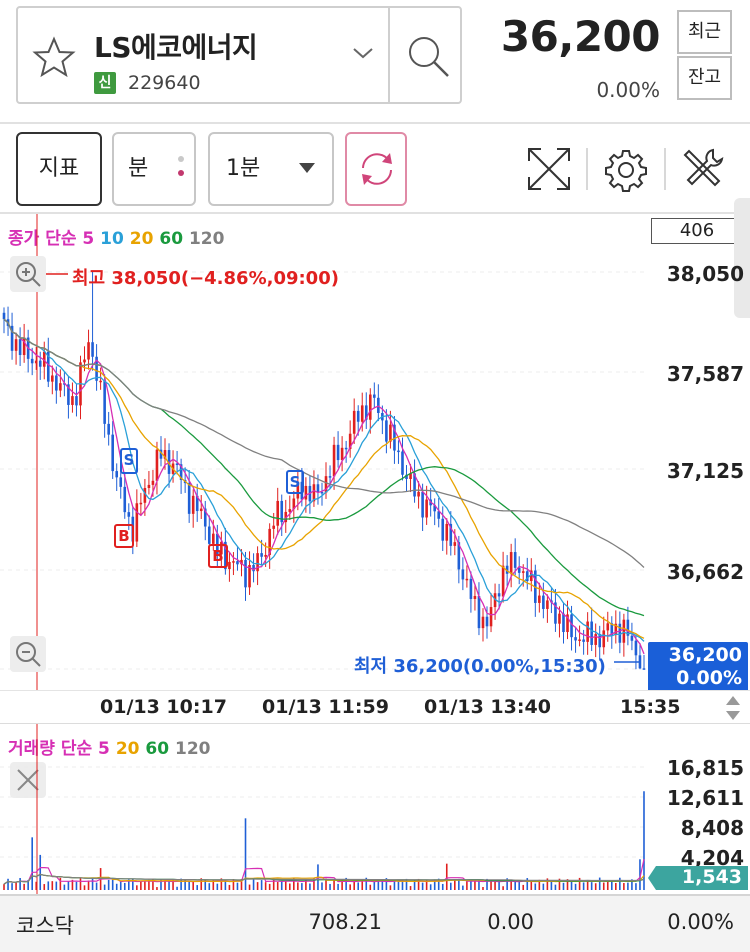 This screenshot has height=952, width=750. I want to click on x-tick: 01/13 13:40, so click(487, 707).